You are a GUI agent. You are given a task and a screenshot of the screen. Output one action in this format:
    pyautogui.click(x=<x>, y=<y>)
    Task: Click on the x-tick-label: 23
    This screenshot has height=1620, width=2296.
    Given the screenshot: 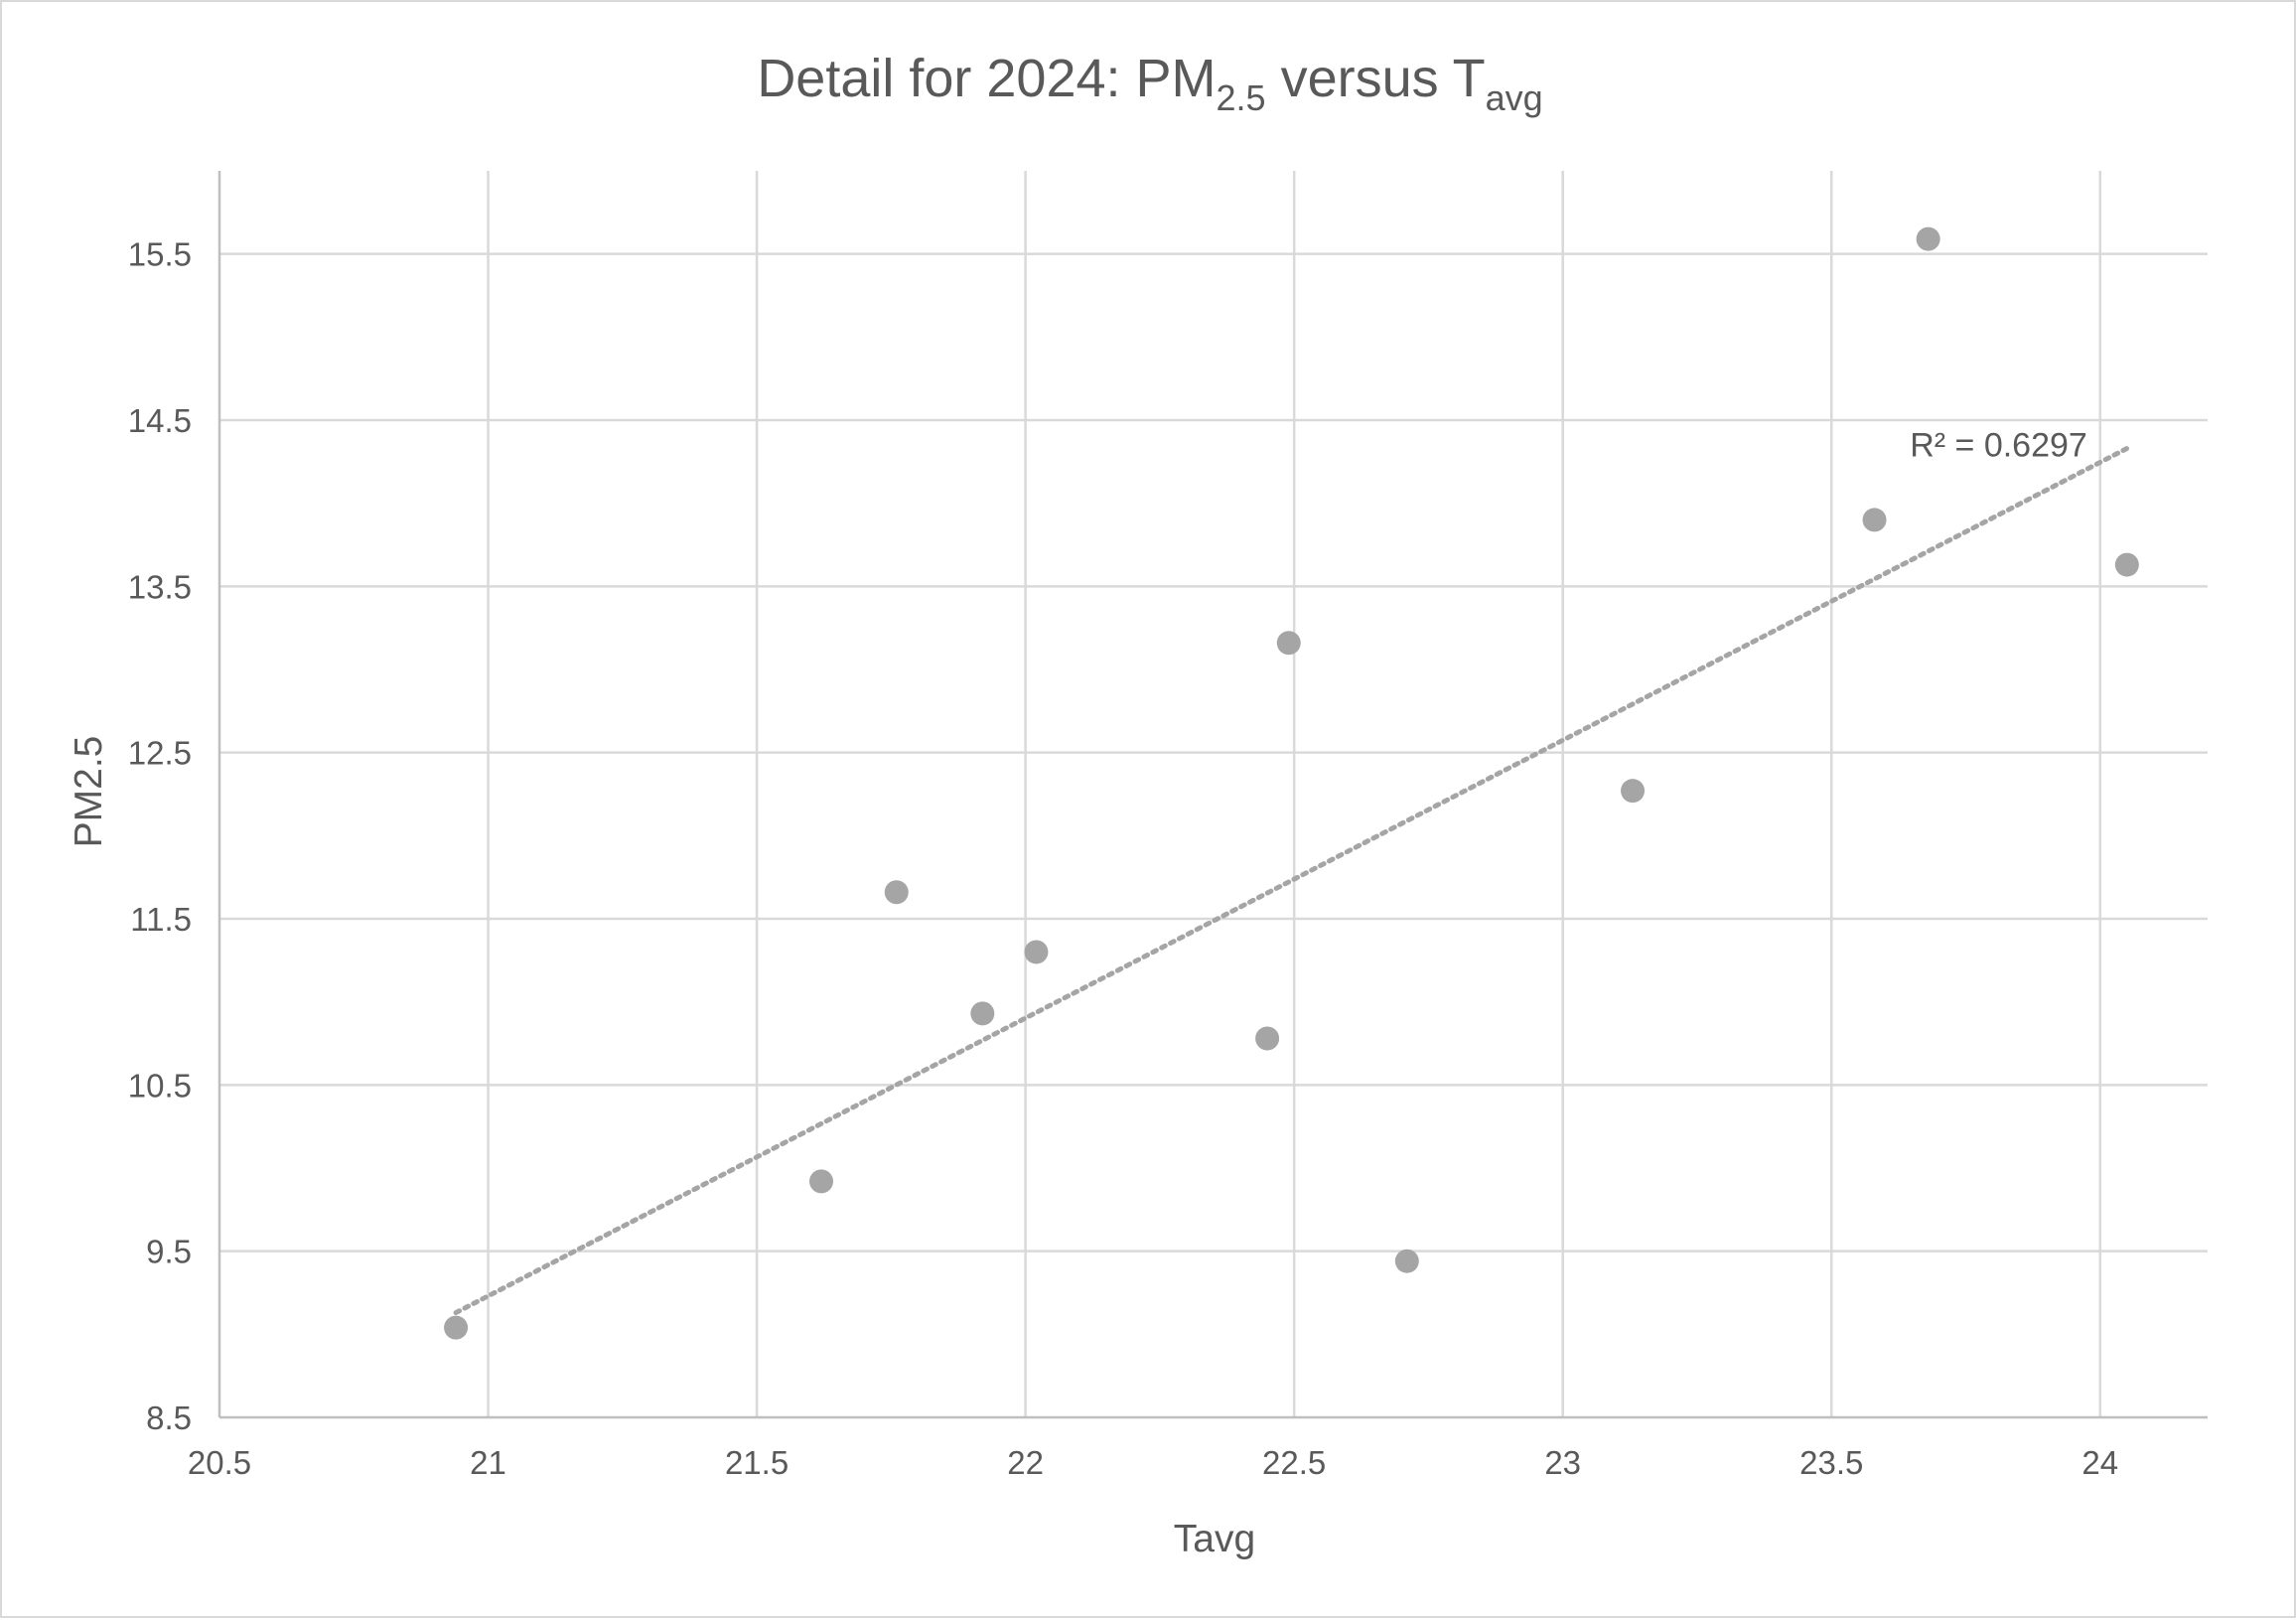 What is the action you would take?
    pyautogui.click(x=1562, y=1462)
    